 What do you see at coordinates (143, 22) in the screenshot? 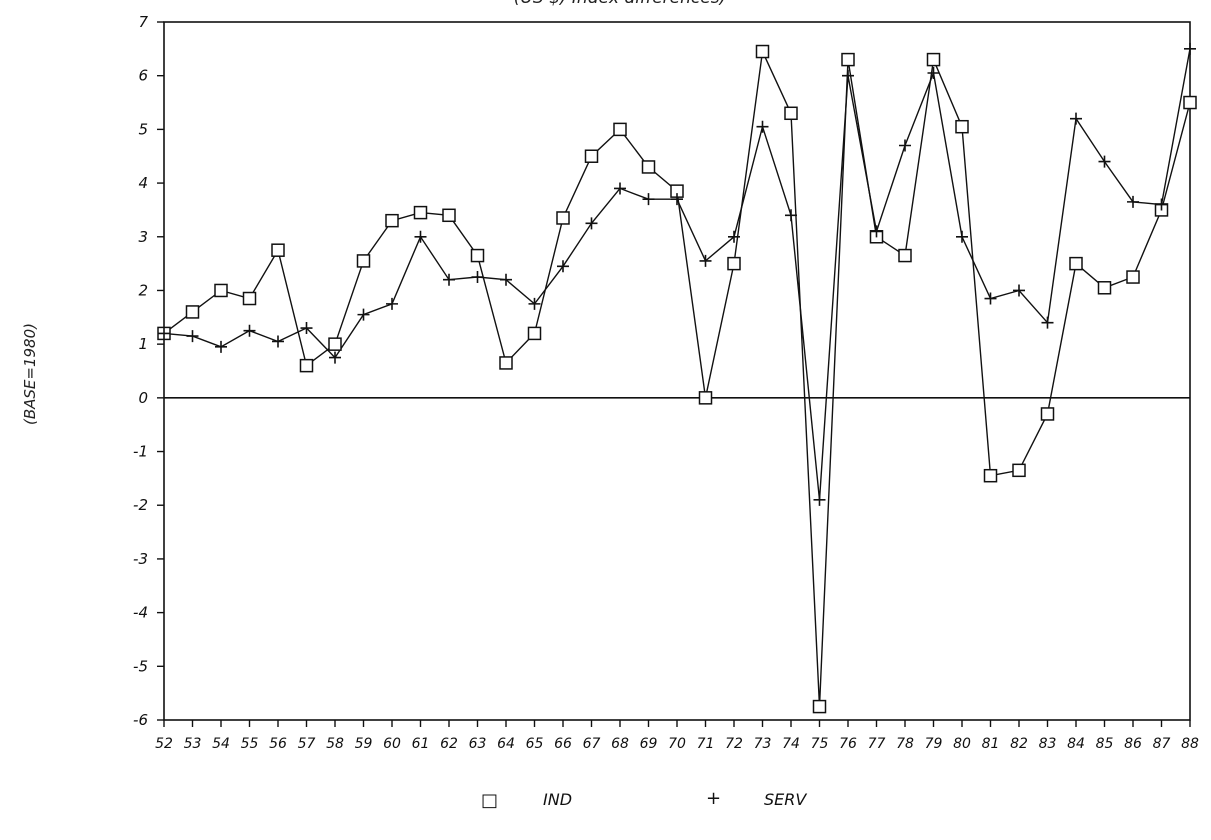
I see `y-tick-label: 7` at bounding box center [143, 22].